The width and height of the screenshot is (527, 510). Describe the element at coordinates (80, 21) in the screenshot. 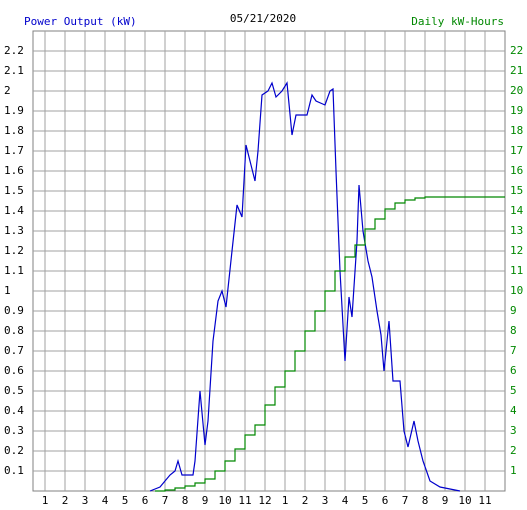

I see `left-axis-label: Power Output (kW)` at that location.